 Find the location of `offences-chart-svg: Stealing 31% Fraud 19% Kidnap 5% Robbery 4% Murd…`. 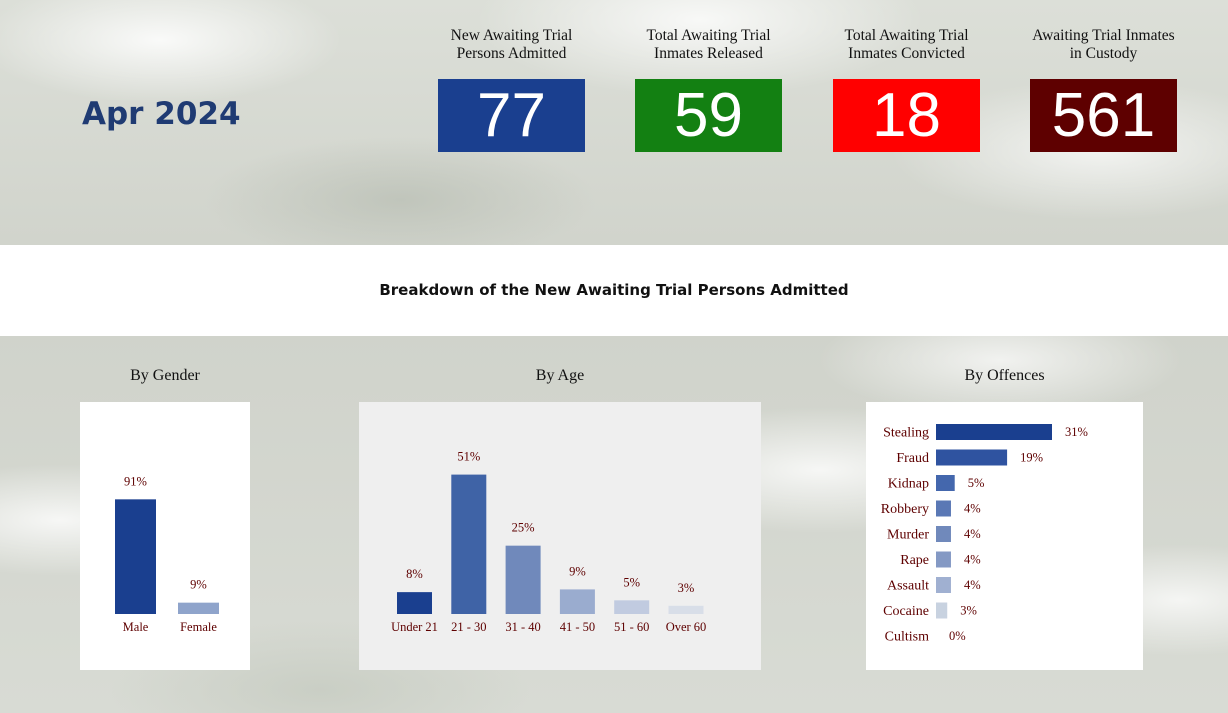

offences-chart-svg: Stealing 31% Fraud 19% Kidnap 5% Robbery 4% Murd… is located at coordinates (984, 534).